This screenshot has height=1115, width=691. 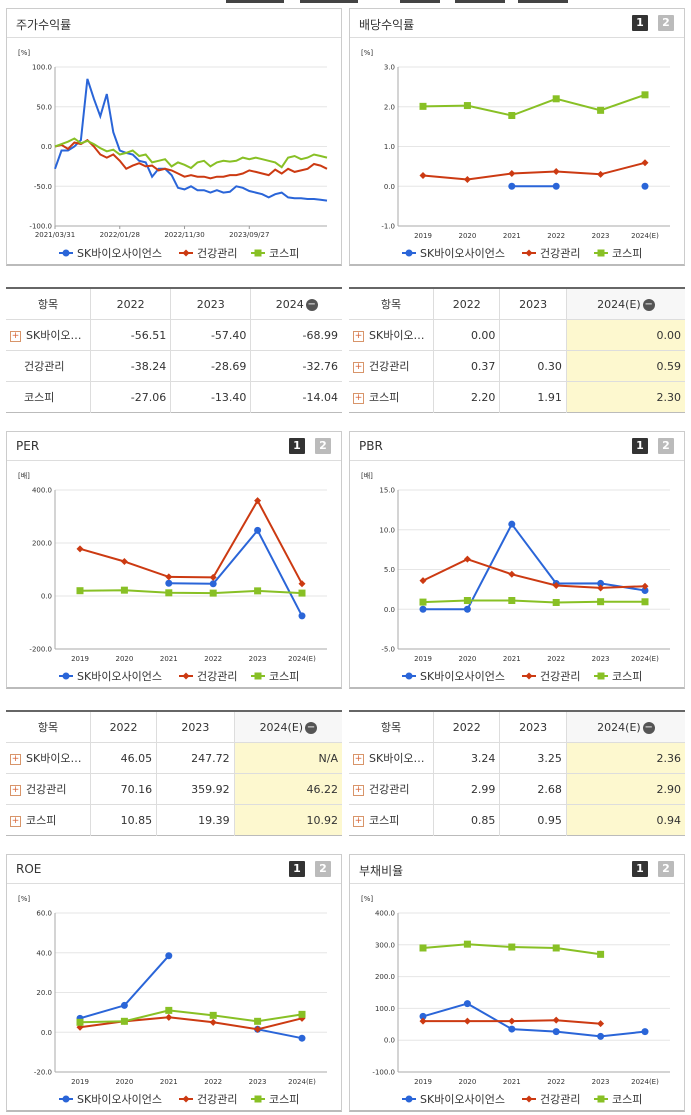 I want to click on legend-label: 건강관리, so click(x=217, y=1099).